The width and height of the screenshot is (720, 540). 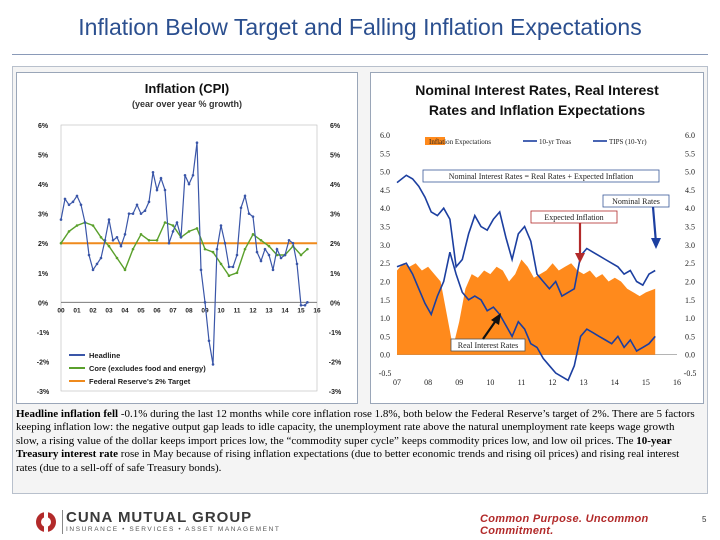 I want to click on real-rates-arrow, so click(x=490, y=329).